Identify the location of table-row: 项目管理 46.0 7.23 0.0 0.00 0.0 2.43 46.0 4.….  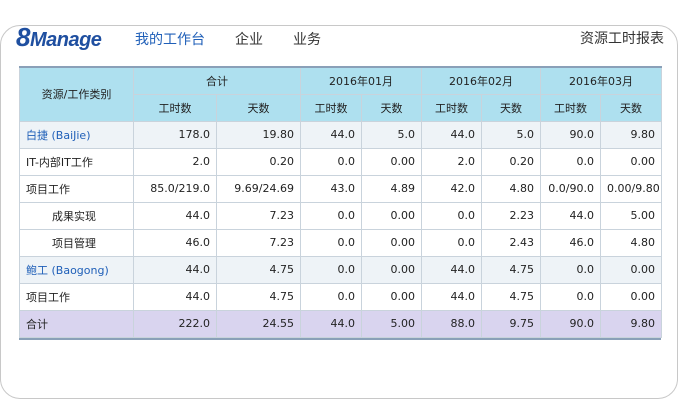
(340, 242).